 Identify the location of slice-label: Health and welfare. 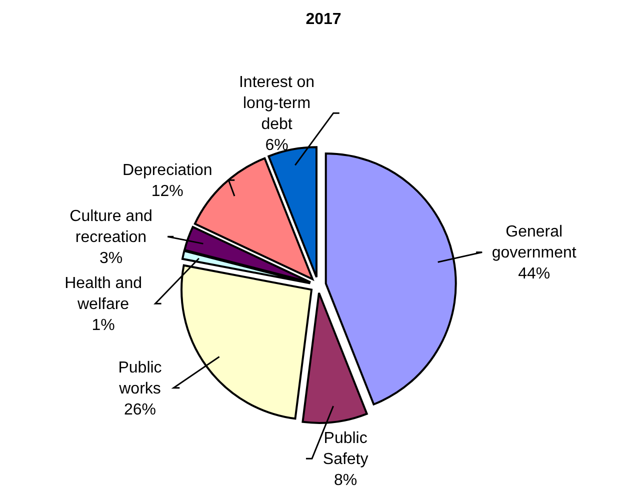
(103, 294).